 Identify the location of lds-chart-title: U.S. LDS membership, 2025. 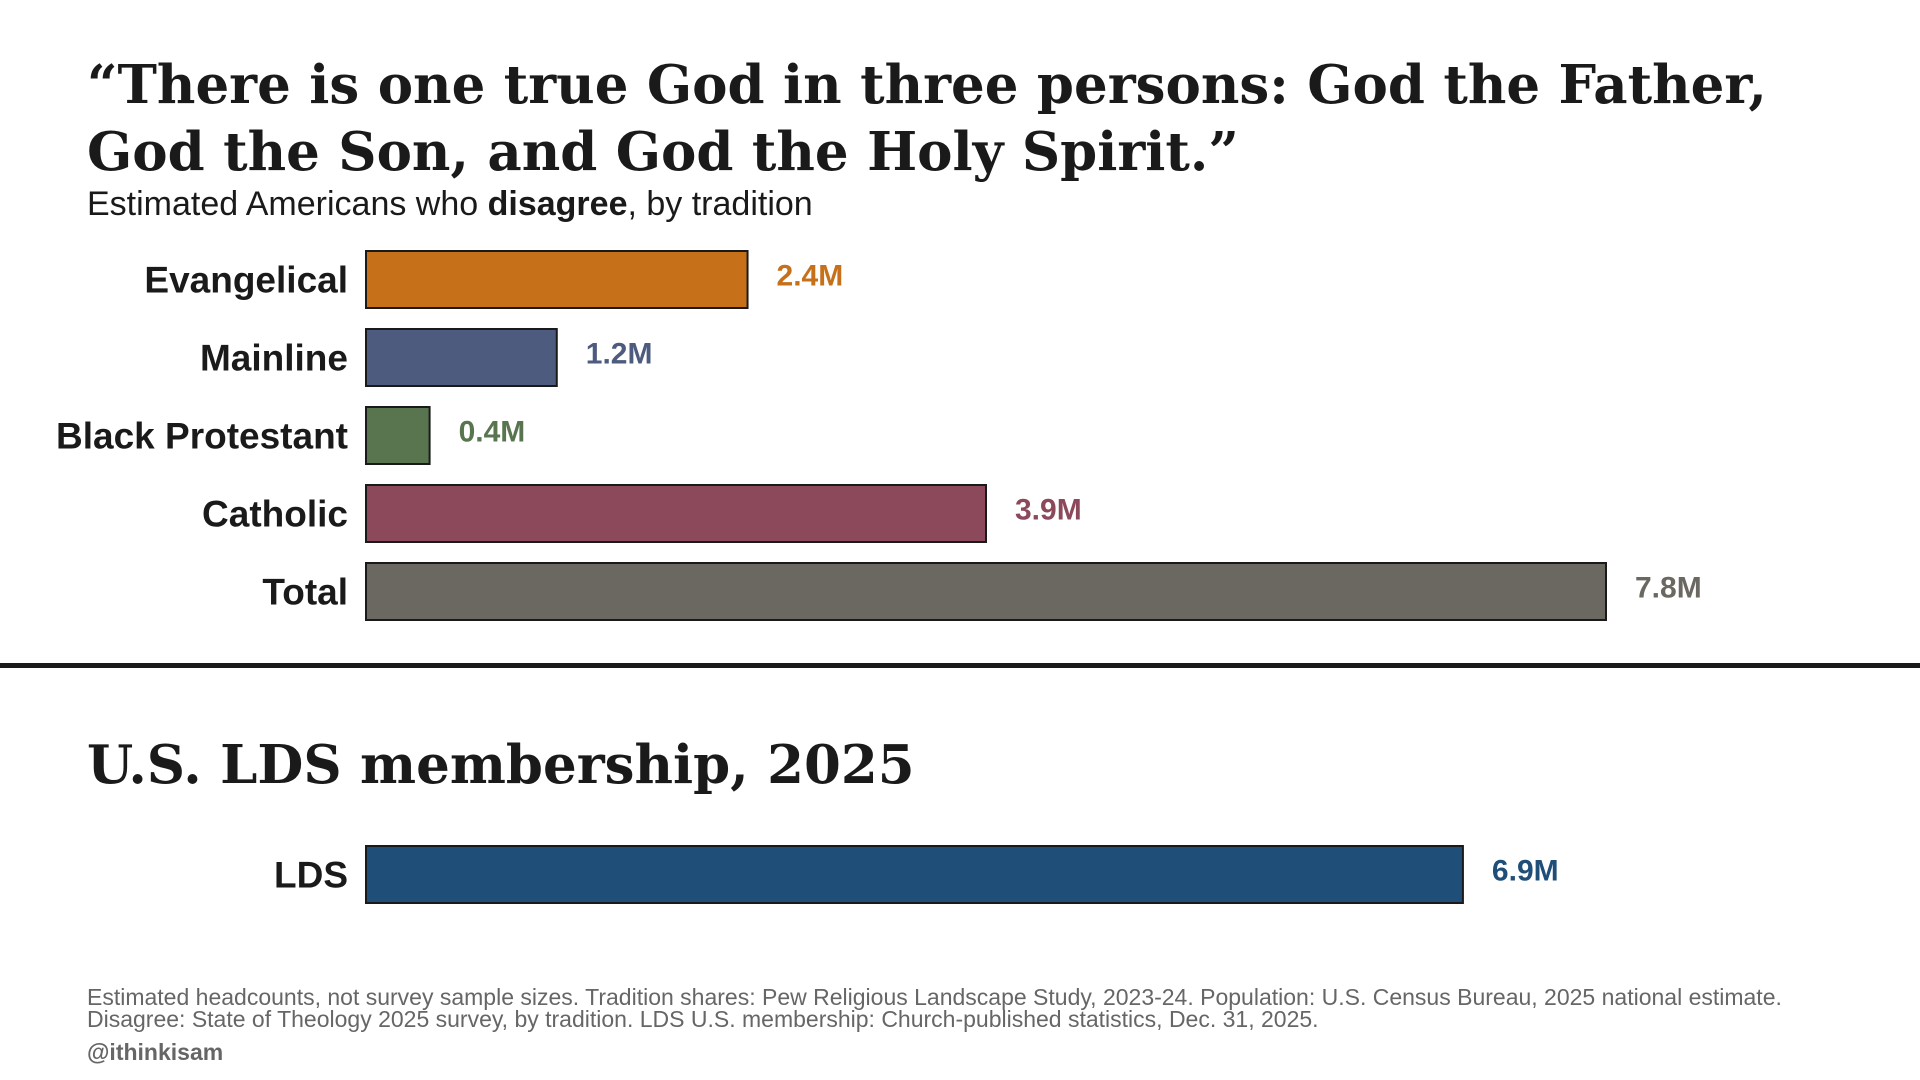
(501, 765).